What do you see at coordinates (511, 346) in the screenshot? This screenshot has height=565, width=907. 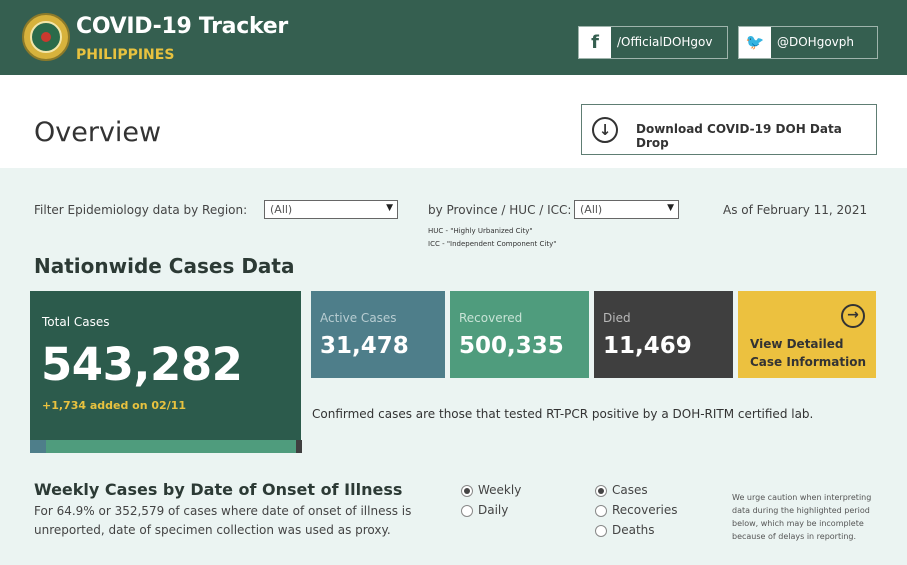 I see `recovered-value: 500,335` at bounding box center [511, 346].